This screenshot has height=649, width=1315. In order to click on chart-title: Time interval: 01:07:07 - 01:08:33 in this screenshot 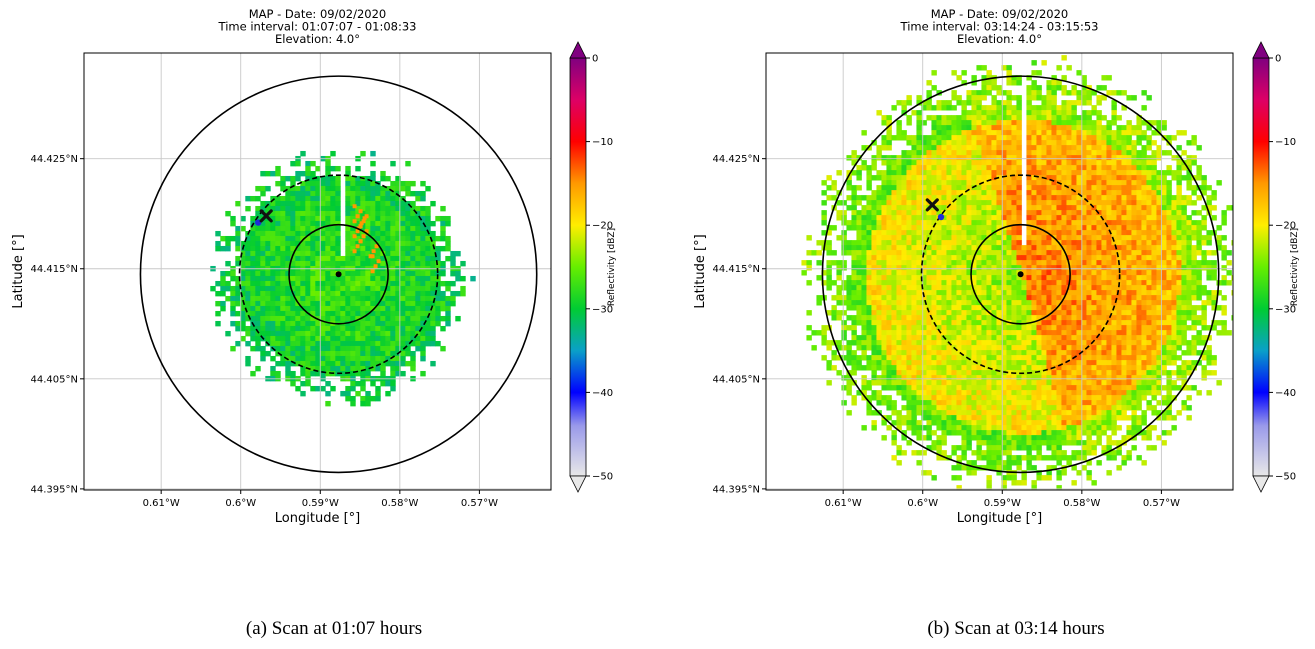, I will do `click(317, 27)`.